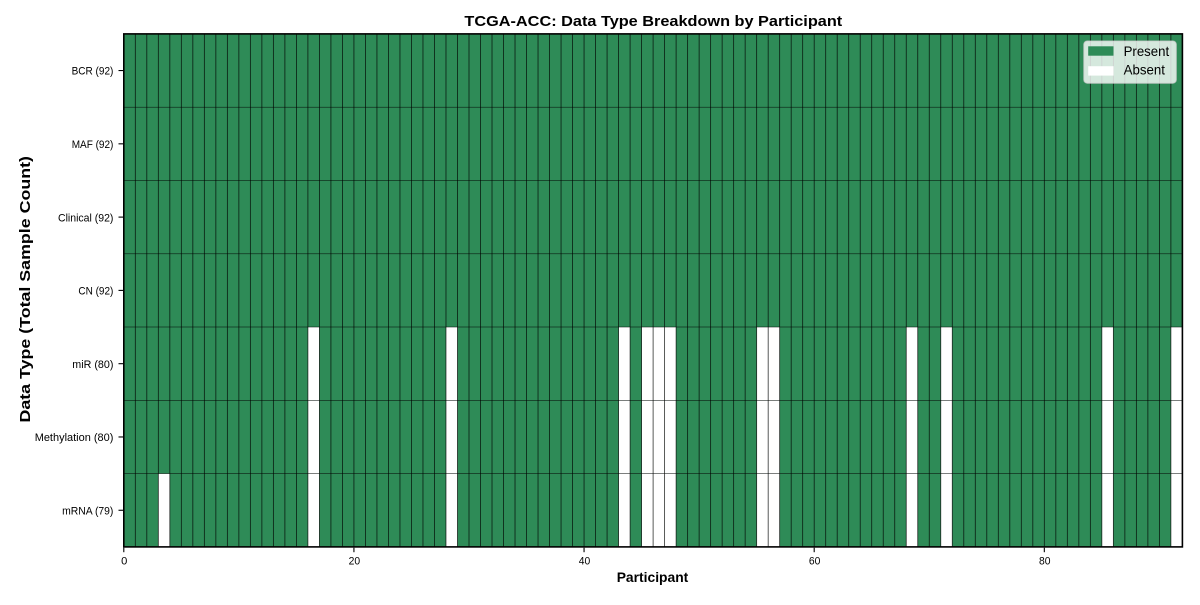 The height and width of the screenshot is (605, 1200). I want to click on svg-text: Clinical (92), so click(85, 218).